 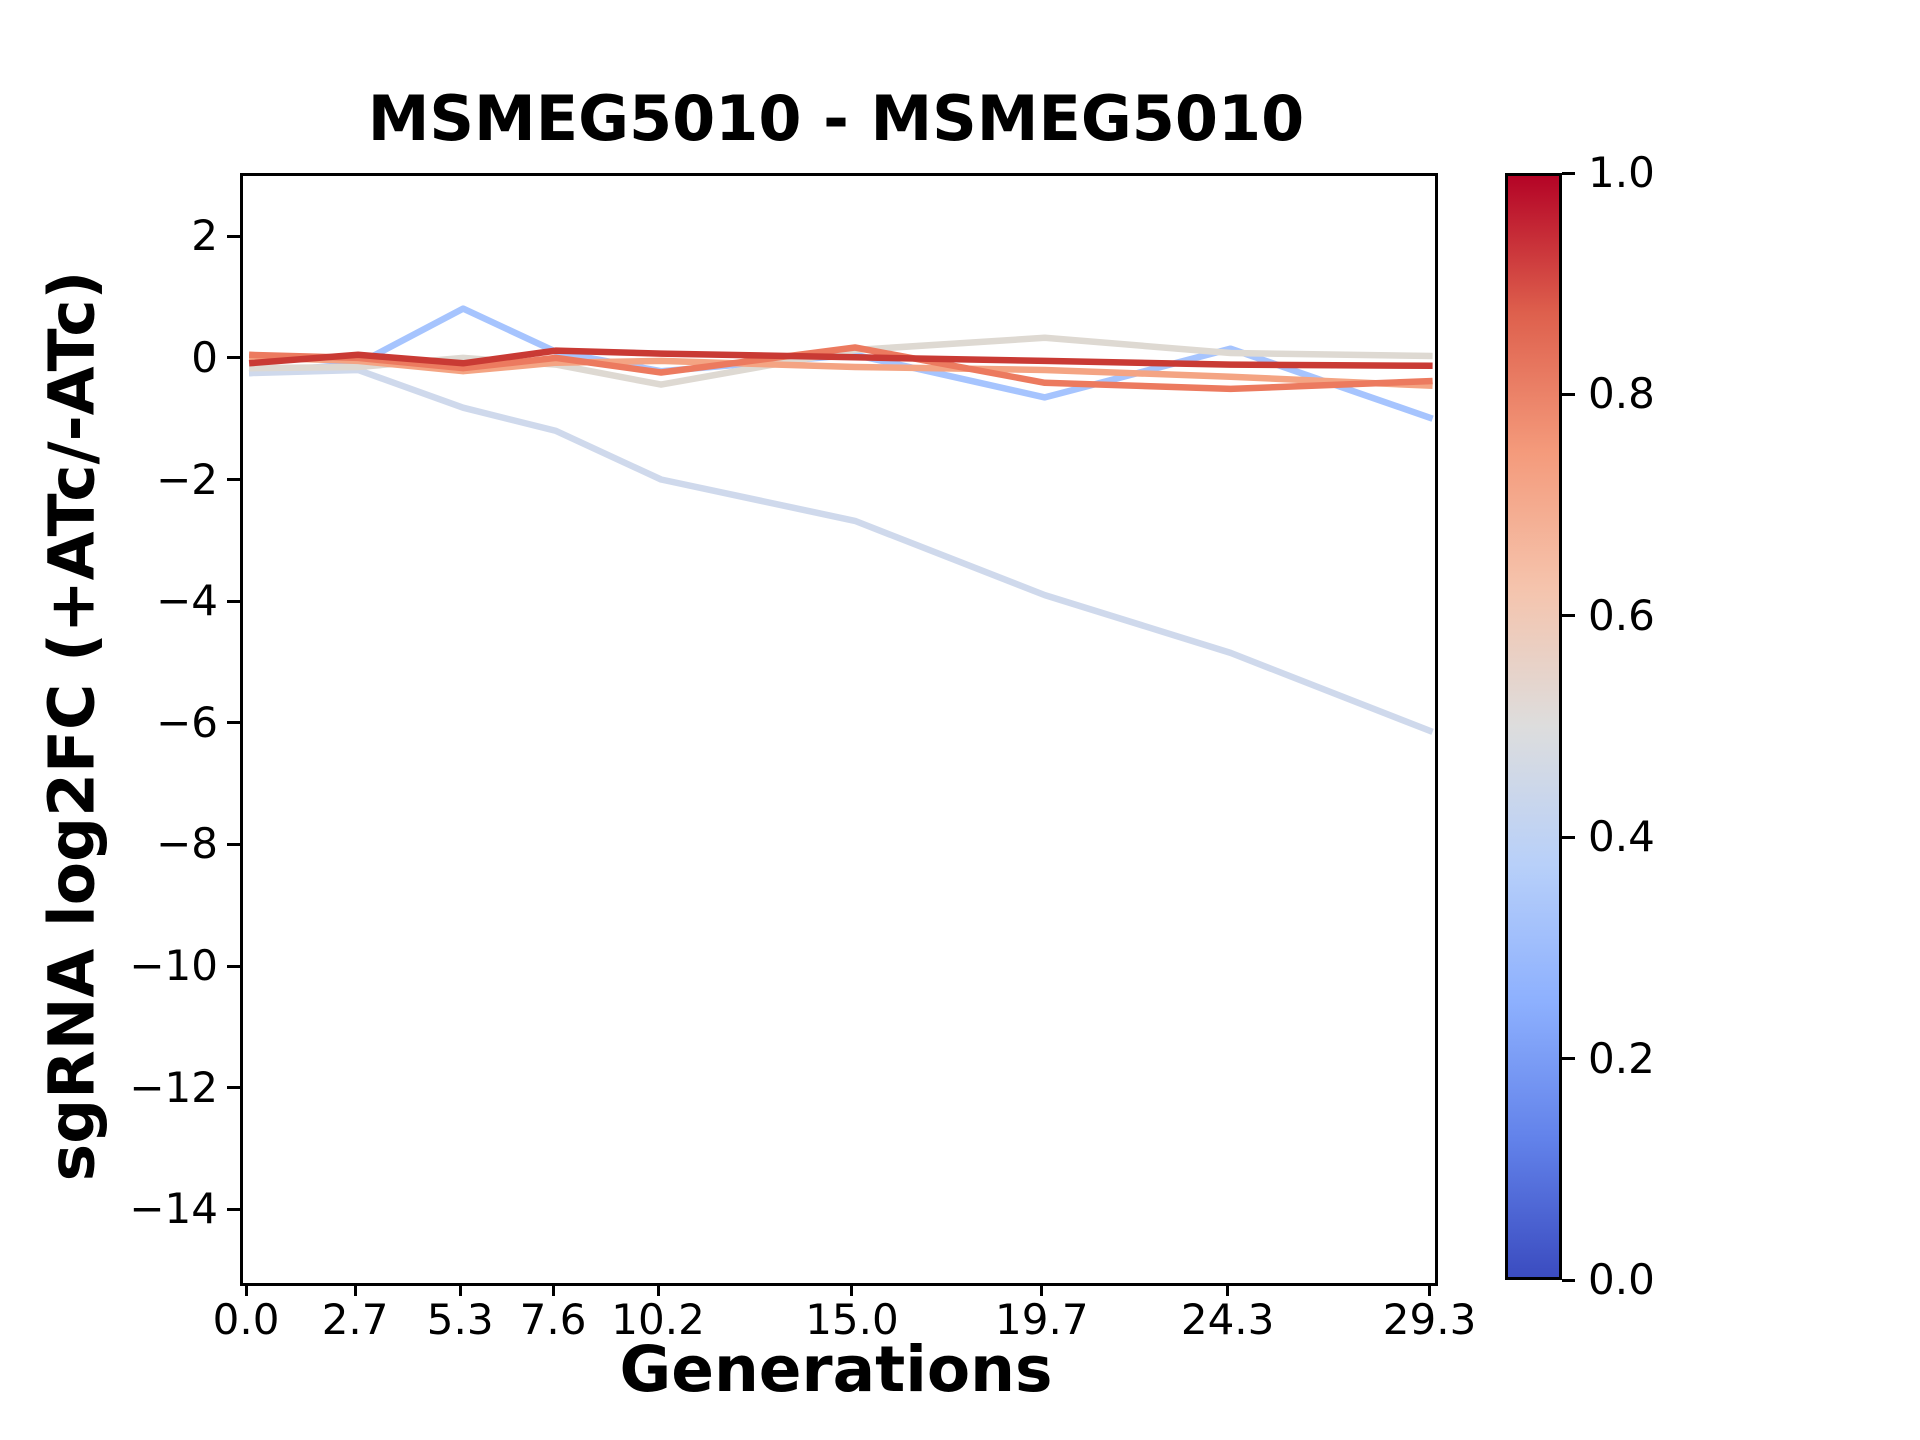 I want to click on y-tick-label: −14, so click(x=173, y=1209).